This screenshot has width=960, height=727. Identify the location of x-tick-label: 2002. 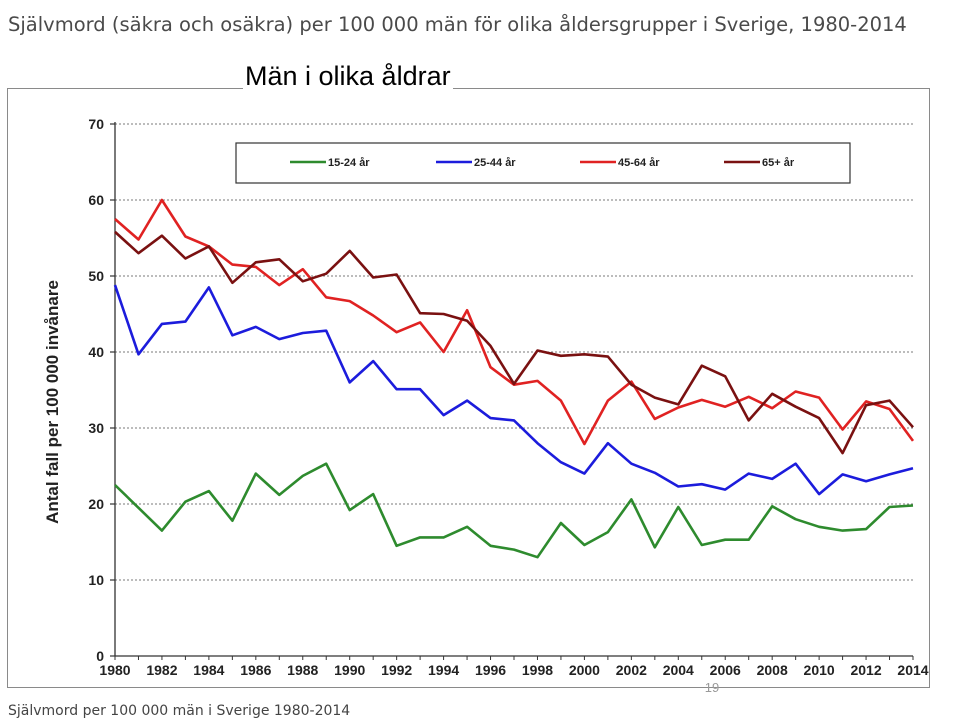
(631, 670).